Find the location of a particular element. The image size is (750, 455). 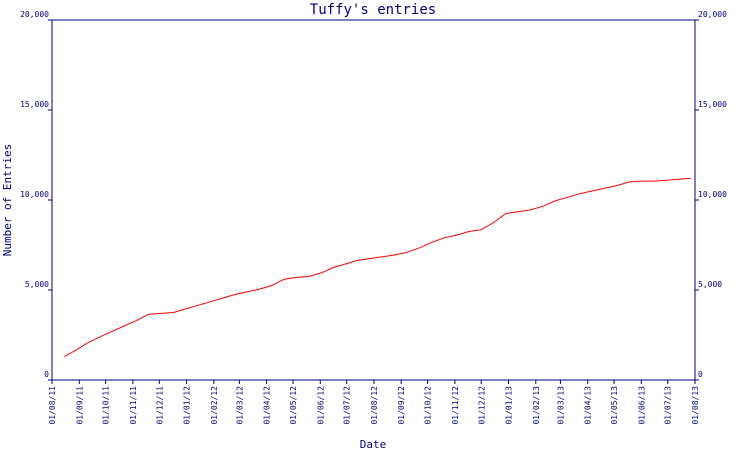

x-tick-label: 01/06/13 is located at coordinates (641, 405).